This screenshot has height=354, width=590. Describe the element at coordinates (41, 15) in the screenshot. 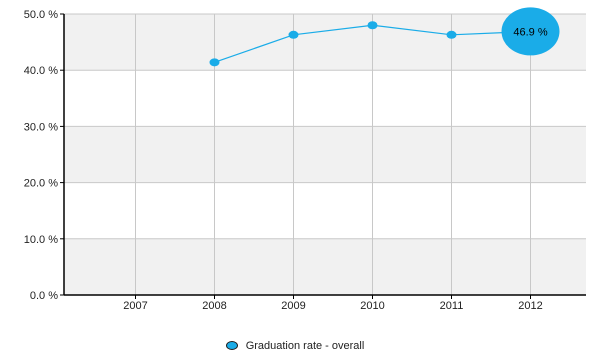

I see `y-tick-label: 50.0 %` at that location.